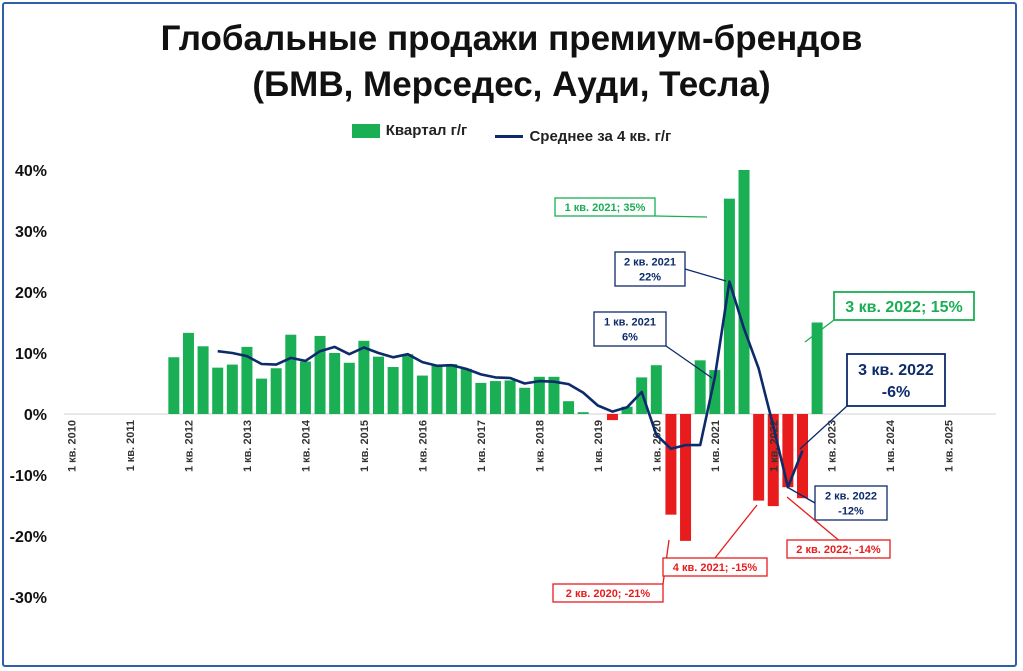  What do you see at coordinates (851, 512) in the screenshot?
I see `annotation-value: -12%` at bounding box center [851, 512].